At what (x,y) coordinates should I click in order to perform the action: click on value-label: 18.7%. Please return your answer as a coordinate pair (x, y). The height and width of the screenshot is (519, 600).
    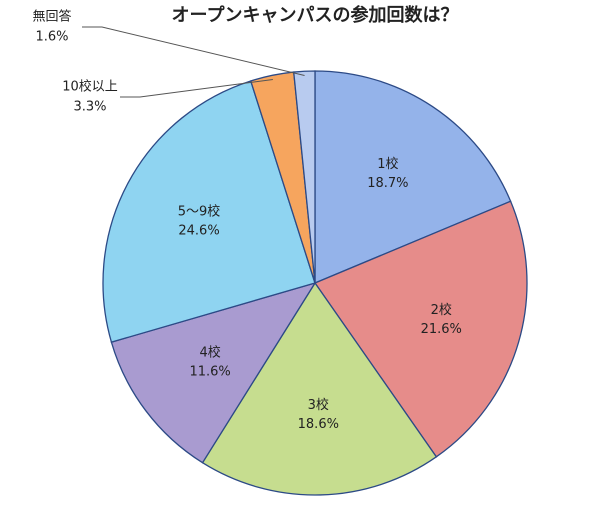
    Looking at the image, I should click on (387, 183).